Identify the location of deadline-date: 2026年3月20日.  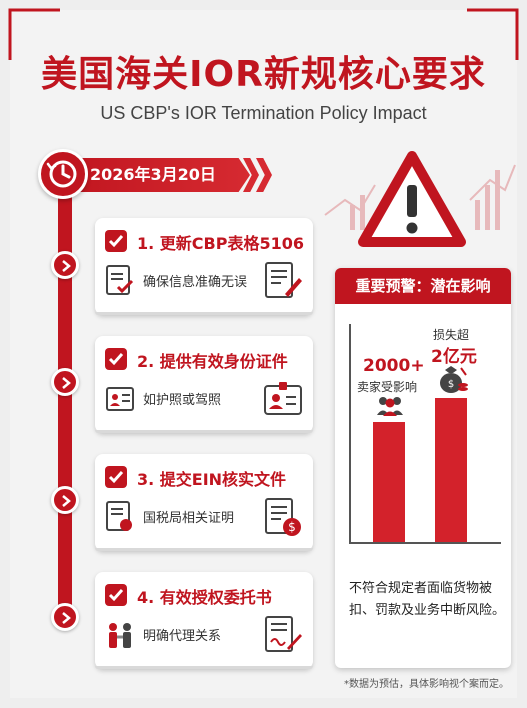
(153, 174).